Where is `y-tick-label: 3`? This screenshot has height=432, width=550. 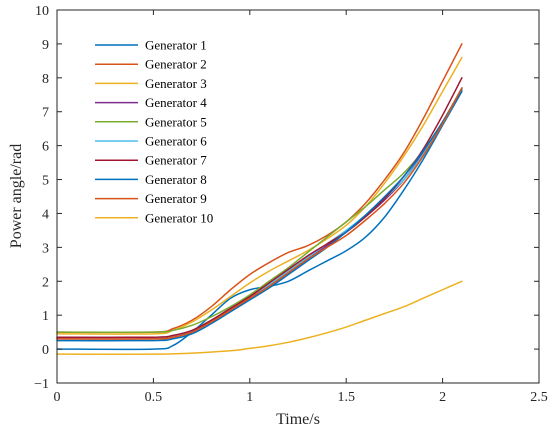
y-tick-label: 3 is located at coordinates (45, 248).